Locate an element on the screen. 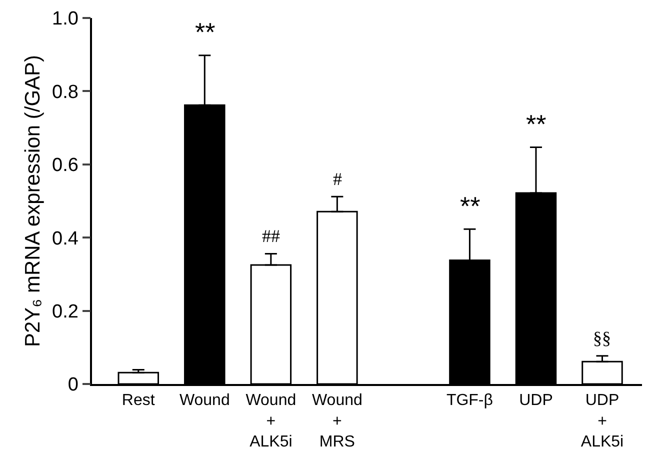 The height and width of the screenshot is (462, 652). x-tick-label: Wound + ALK5i is located at coordinates (271, 421).